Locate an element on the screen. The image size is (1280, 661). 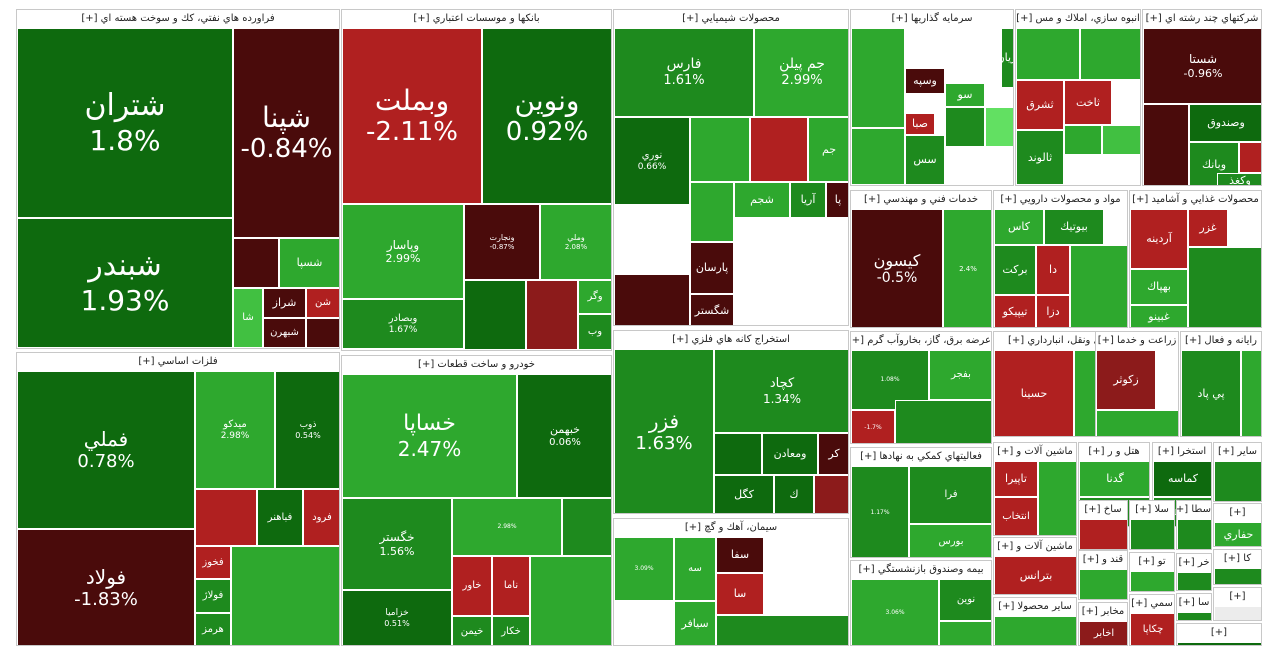
stock-tile: وپاسار 2.99% is located at coordinates (403, 251).